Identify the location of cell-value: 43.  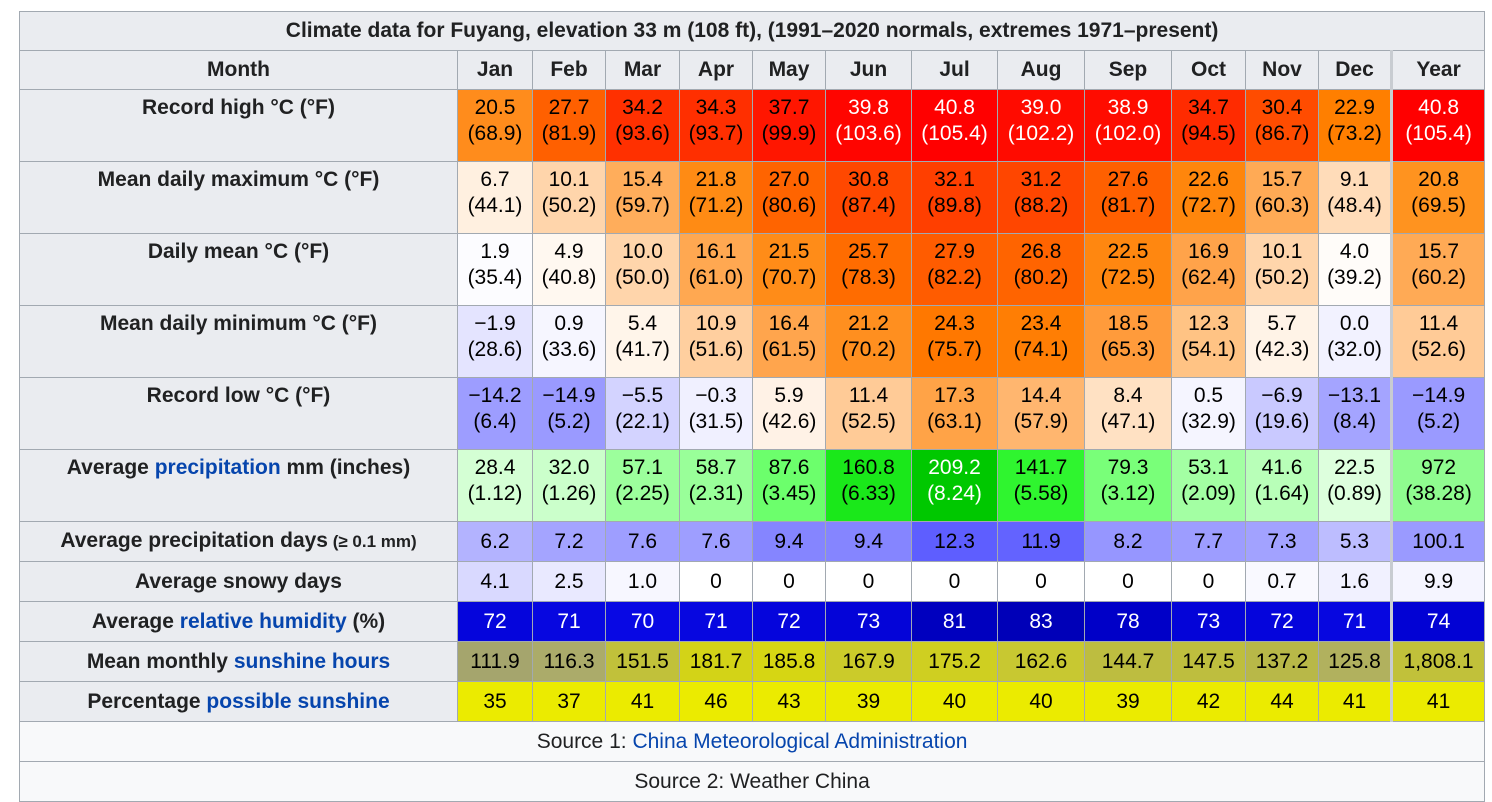
(789, 701).